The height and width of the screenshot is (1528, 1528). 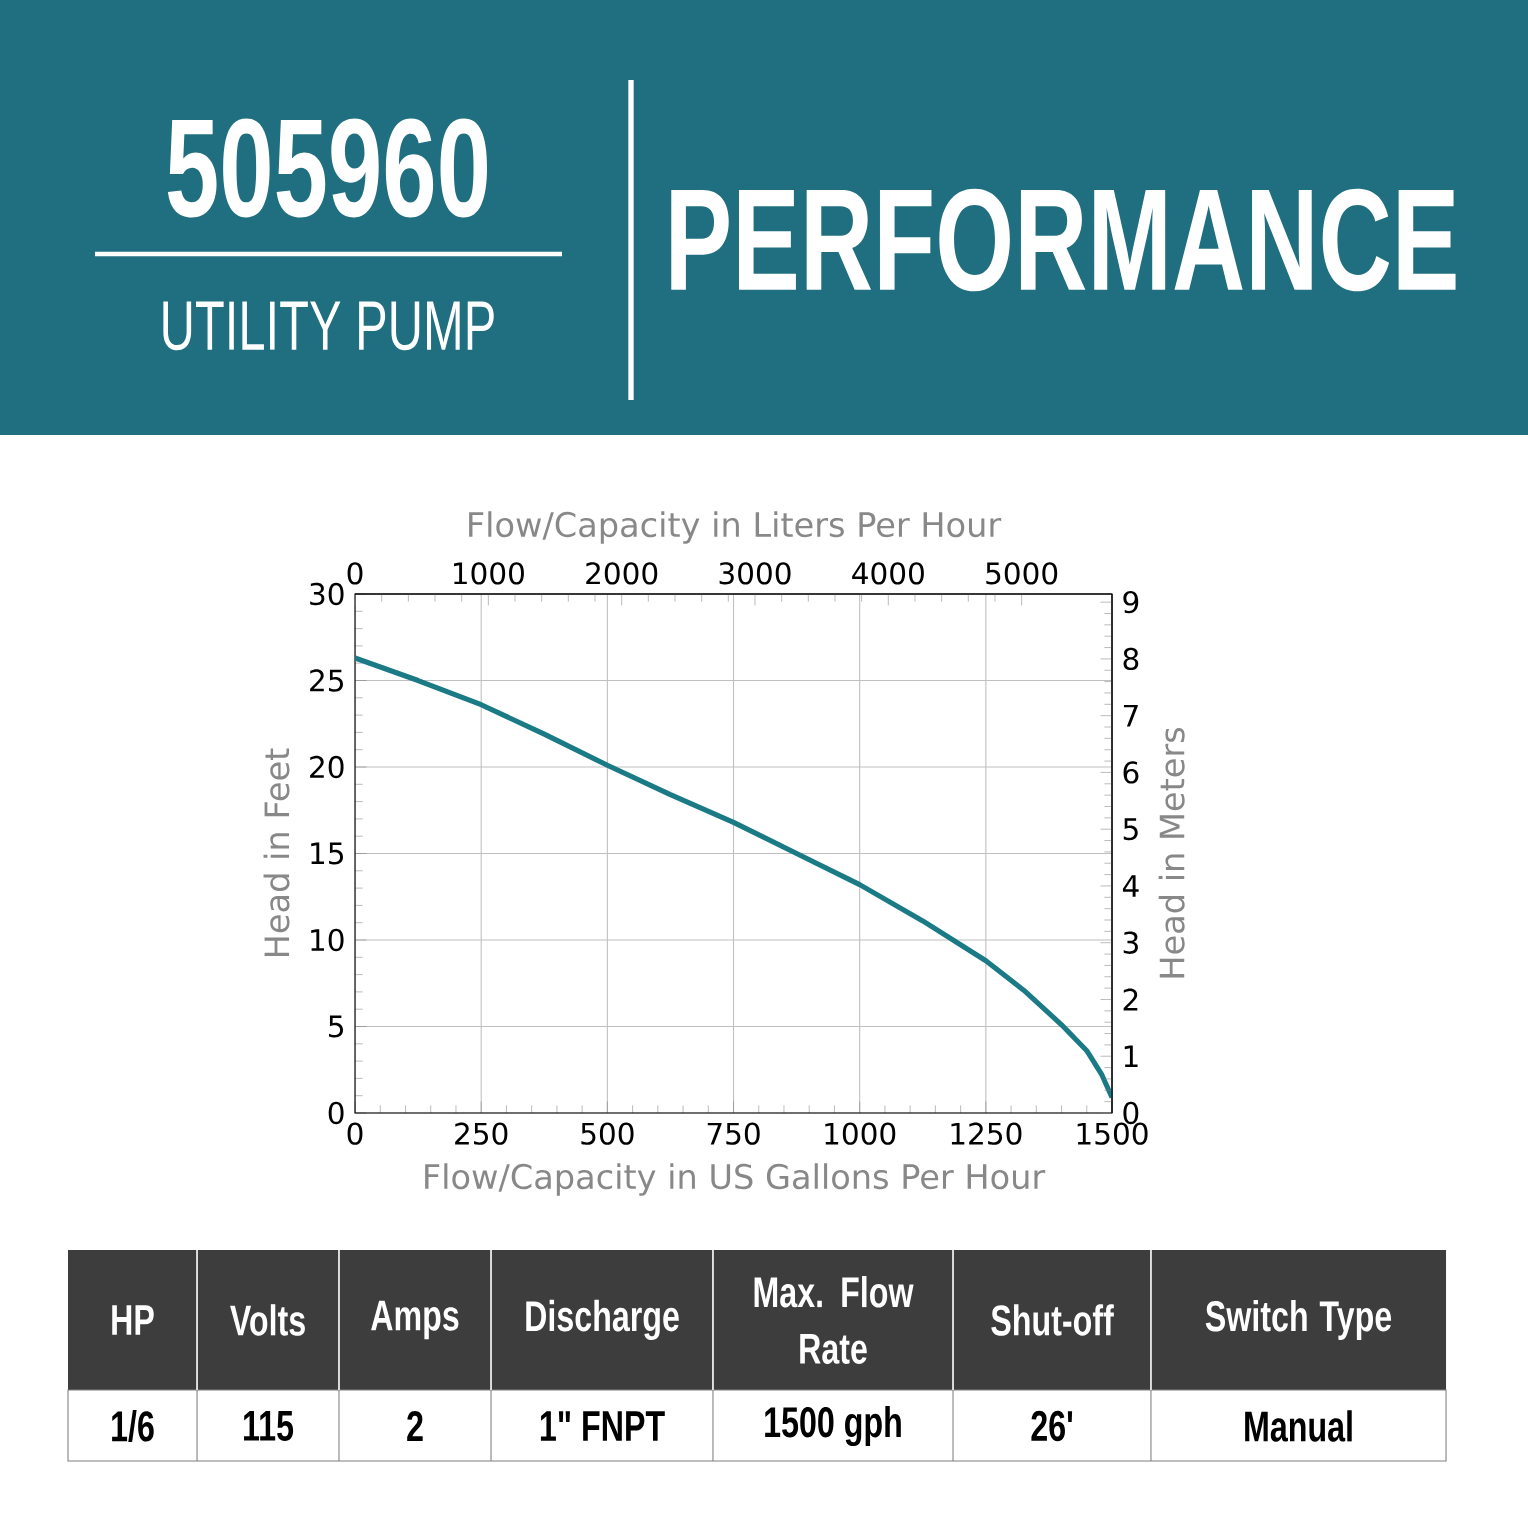 What do you see at coordinates (735, 1179) in the screenshot?
I see `x-axis-title: Flow/Capacity in US Gallons Per Hour` at bounding box center [735, 1179].